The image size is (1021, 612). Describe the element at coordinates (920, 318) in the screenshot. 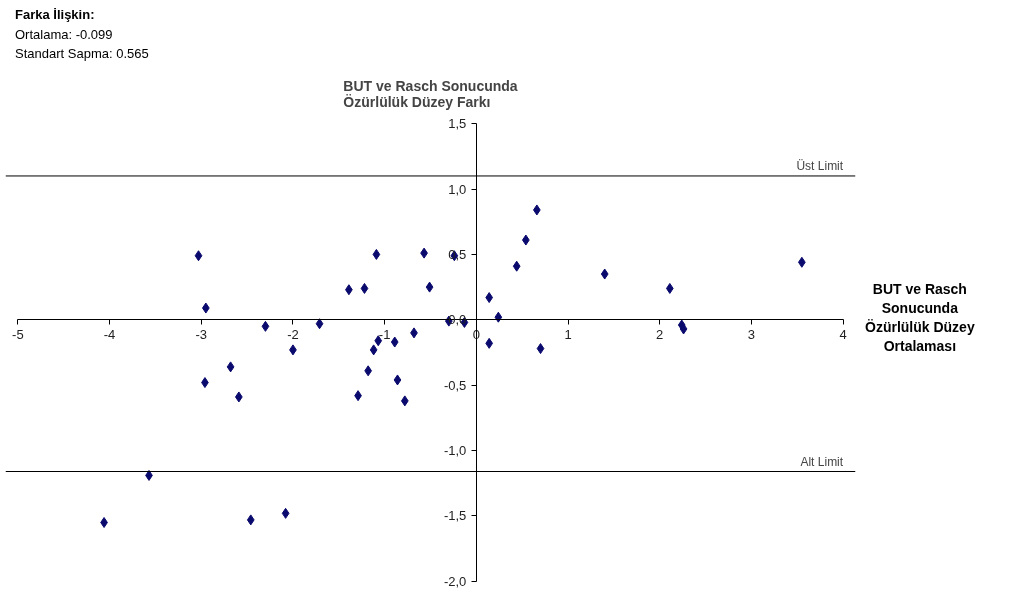

I see `x-axis-title: BUT ve Rasch Sonucunda Özürlülük Düzey Ortalaması` at that location.